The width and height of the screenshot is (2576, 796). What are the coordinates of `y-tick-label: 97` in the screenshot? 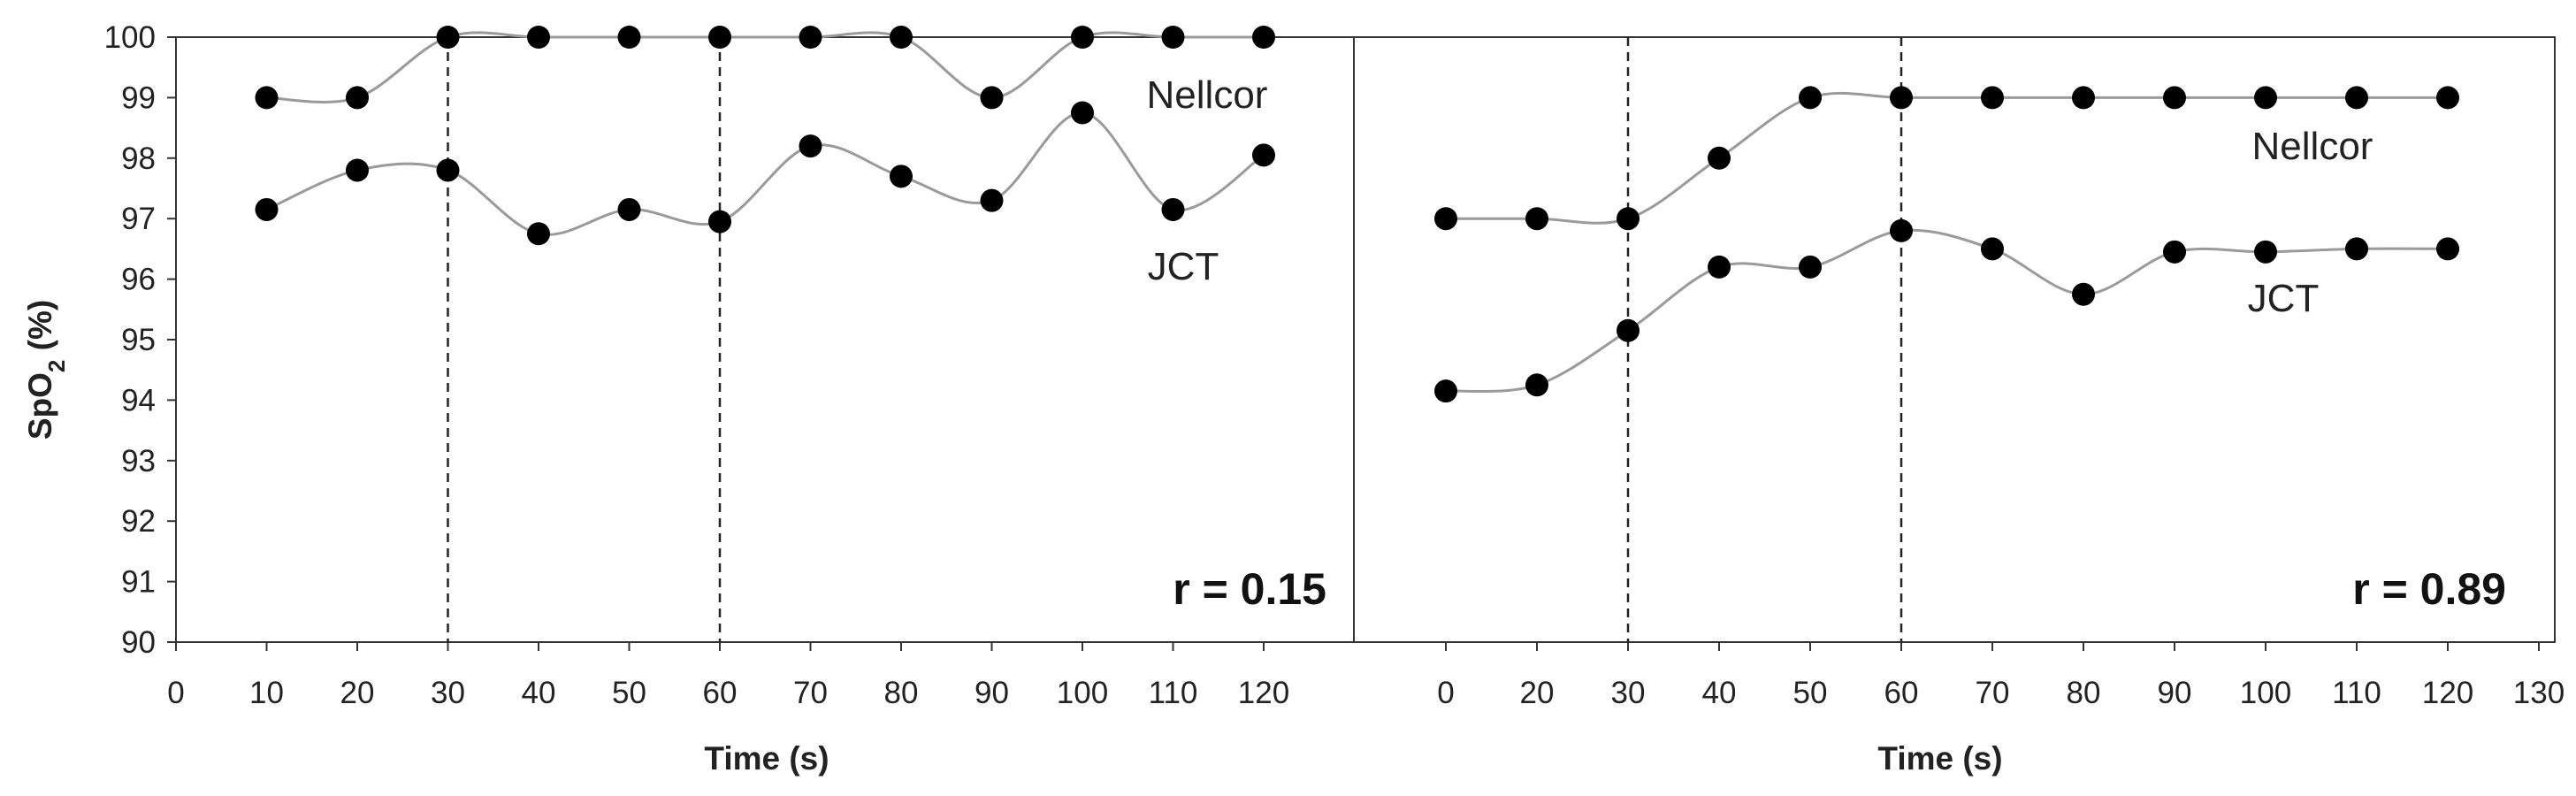 It's located at (138, 219).